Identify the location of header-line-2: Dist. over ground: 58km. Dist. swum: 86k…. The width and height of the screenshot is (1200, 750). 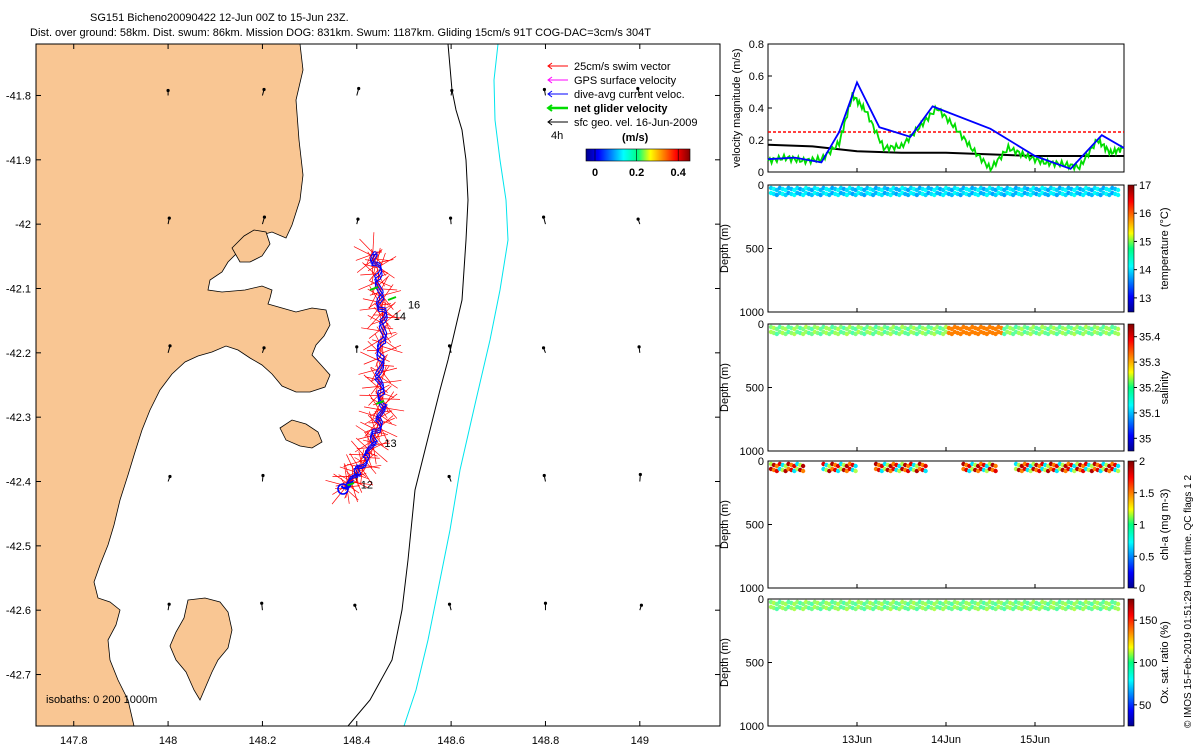
(340, 33).